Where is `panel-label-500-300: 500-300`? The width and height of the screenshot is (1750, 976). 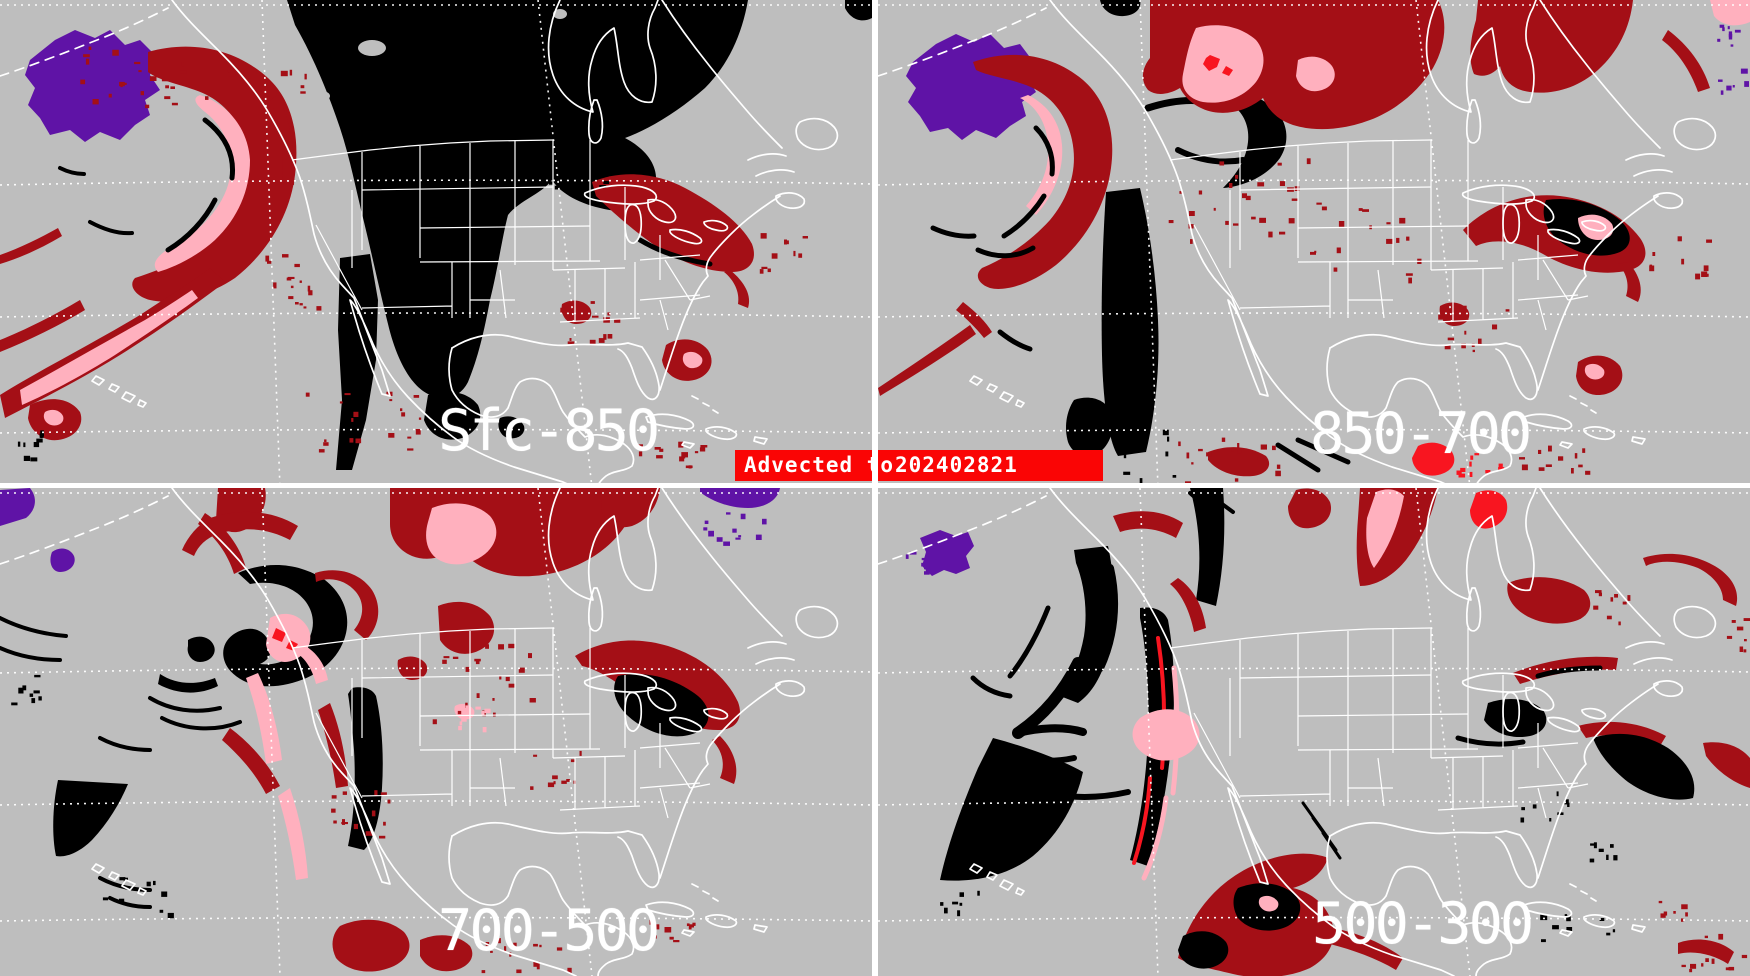
panel-label-500-300: 500-300 is located at coordinates (1423, 924).